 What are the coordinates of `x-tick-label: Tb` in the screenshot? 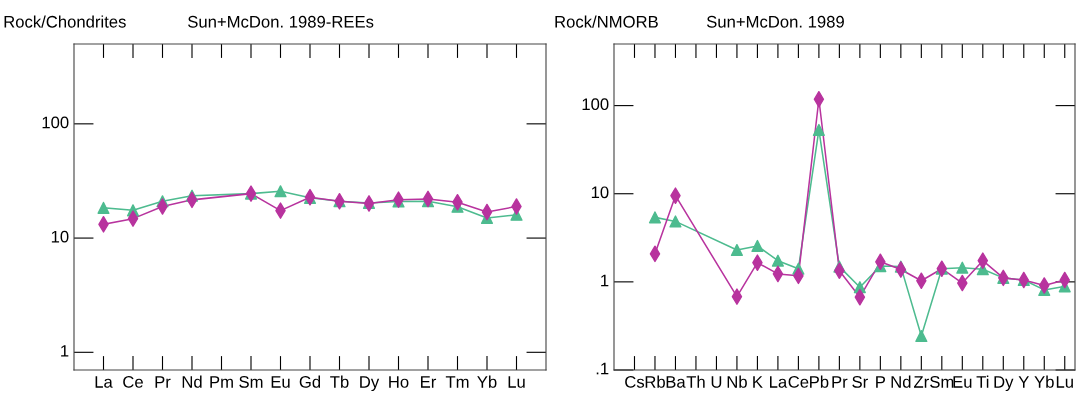 It's located at (339, 381).